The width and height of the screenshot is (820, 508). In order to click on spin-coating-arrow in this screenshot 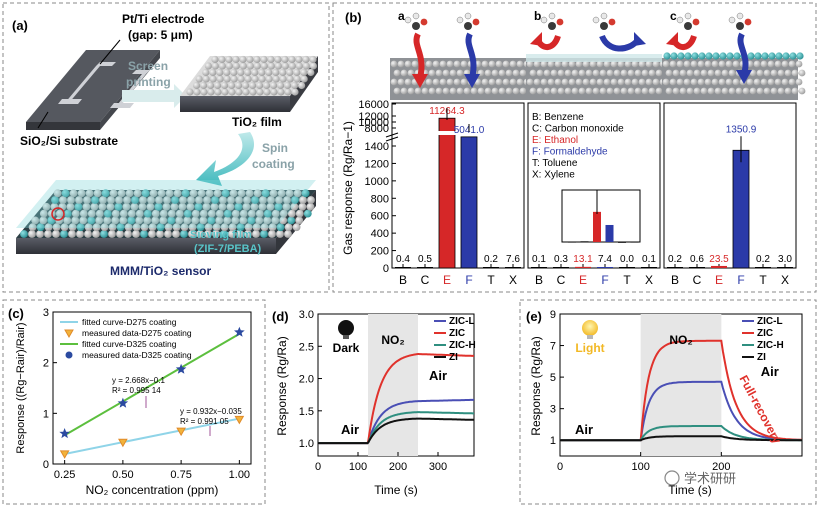, I will do `click(225, 159)`.